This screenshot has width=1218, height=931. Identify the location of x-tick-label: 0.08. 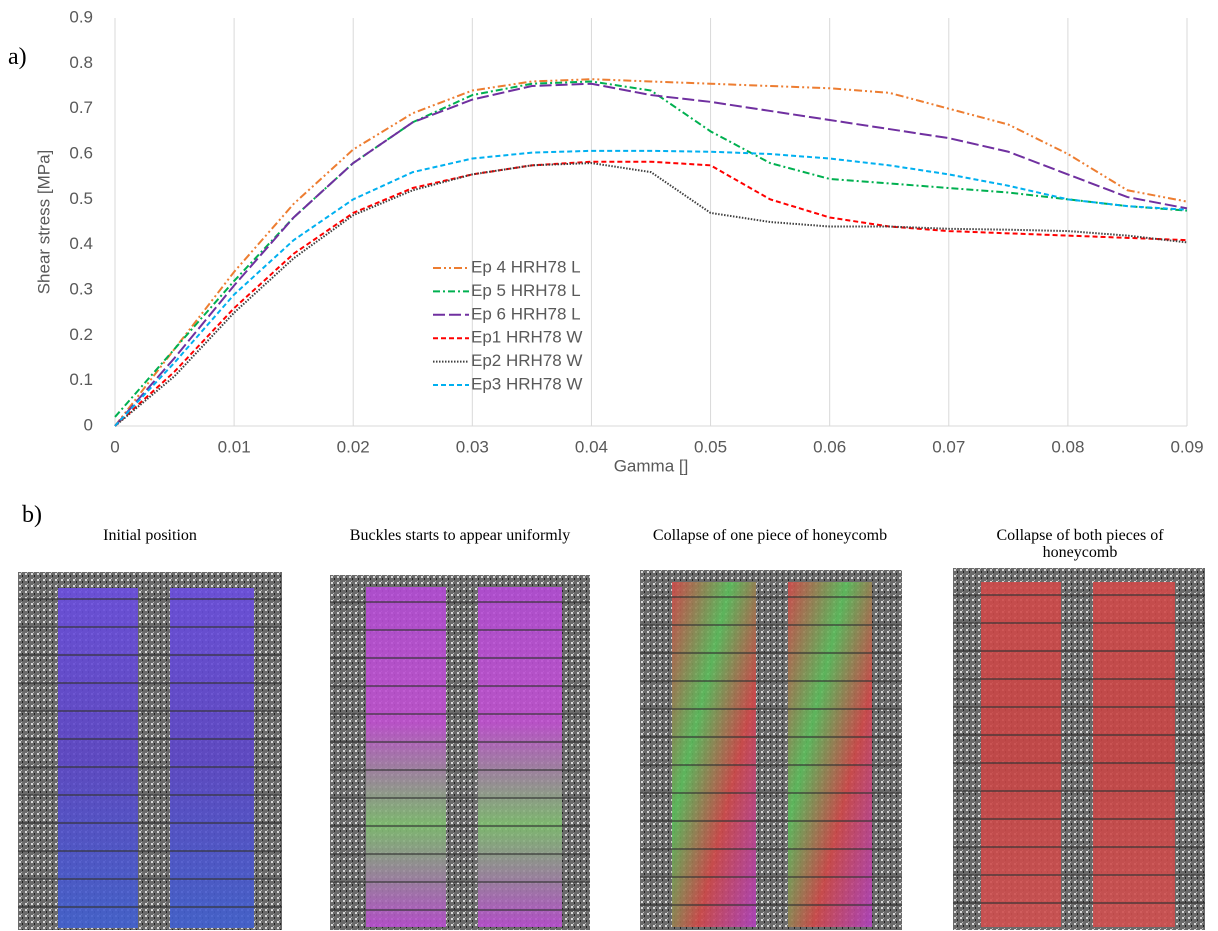
(1067, 446).